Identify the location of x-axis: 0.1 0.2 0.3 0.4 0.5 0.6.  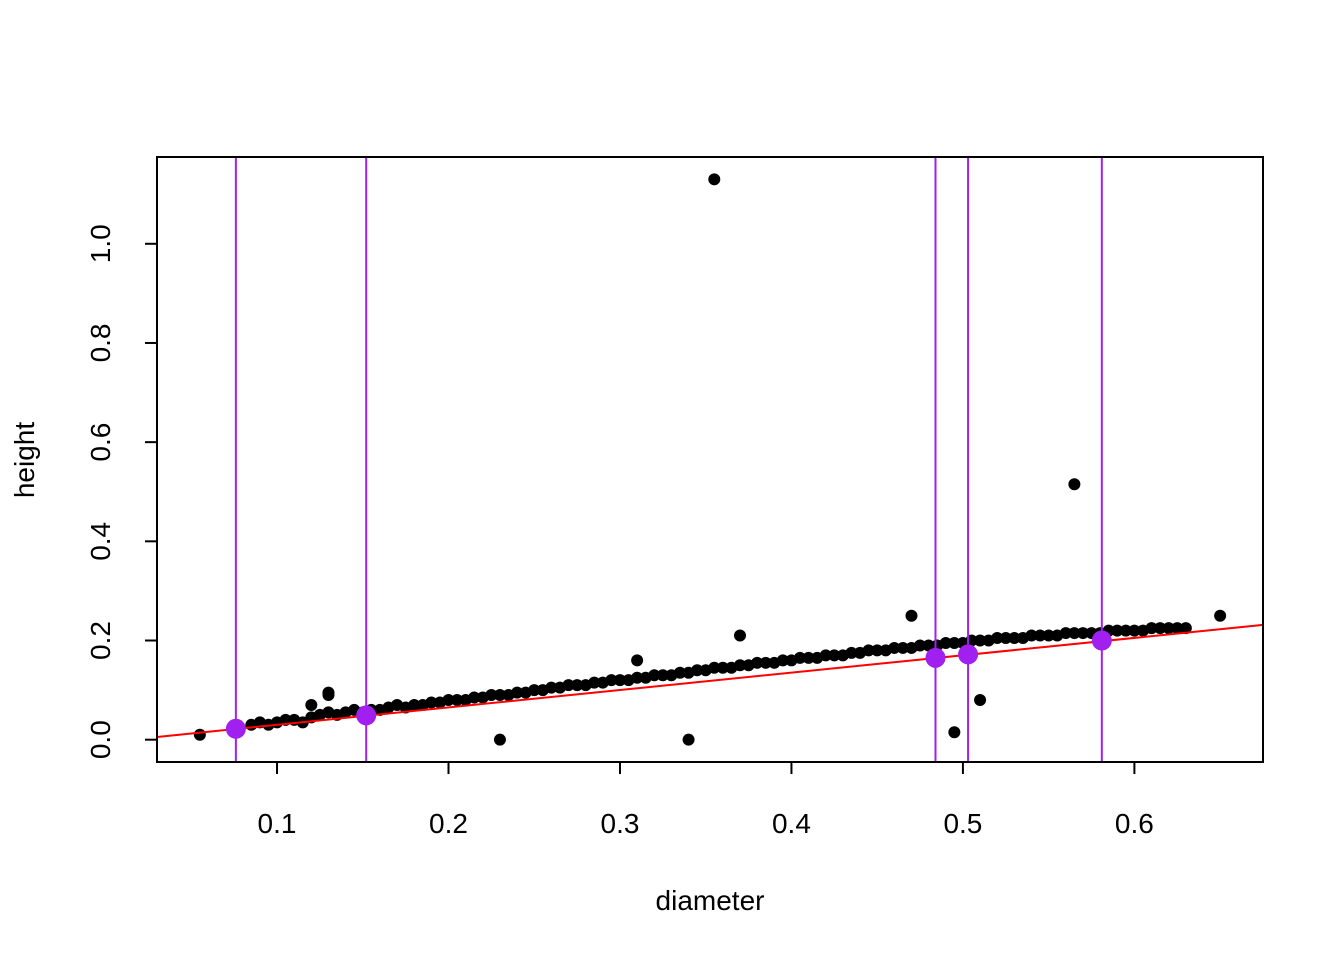
(706, 800).